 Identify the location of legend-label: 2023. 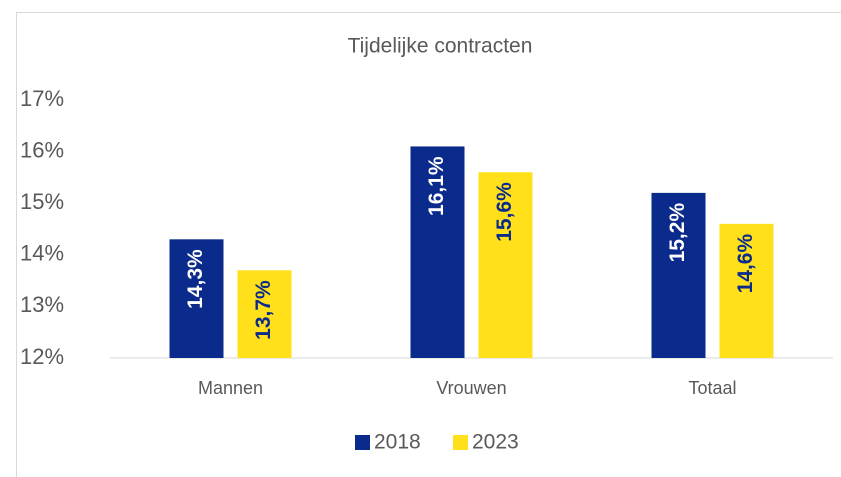
(495, 442).